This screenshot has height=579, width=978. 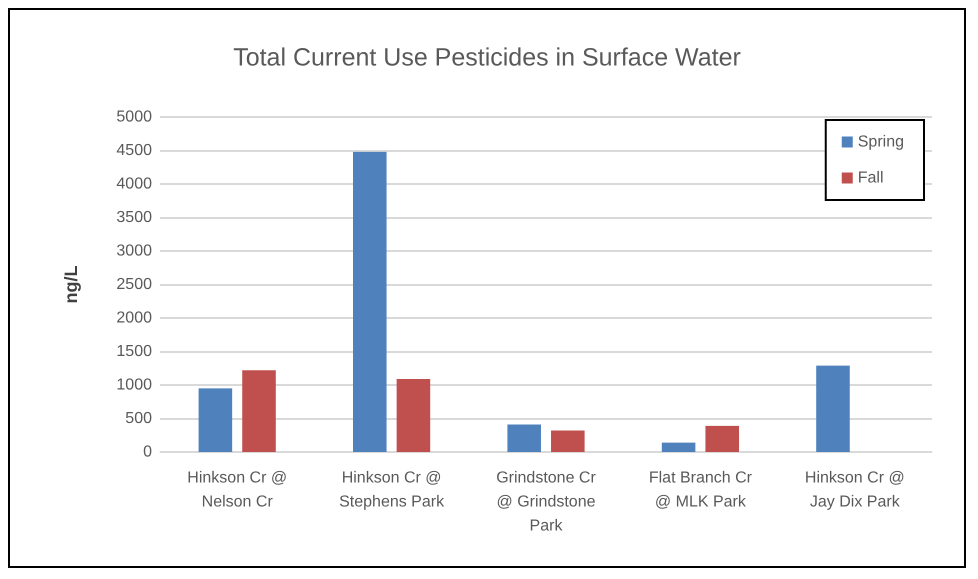 What do you see at coordinates (546, 502) in the screenshot?
I see `x-tick-label: Grindstone Cr @ Grindstone Park` at bounding box center [546, 502].